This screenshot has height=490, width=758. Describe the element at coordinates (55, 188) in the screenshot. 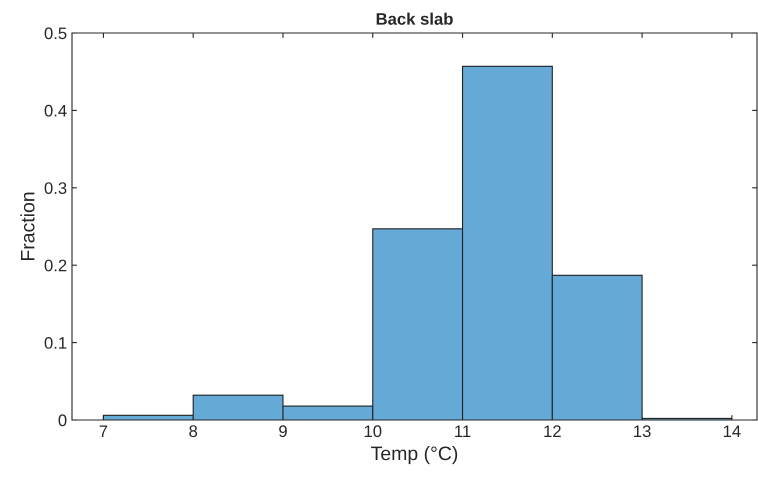

I see `y-tick-label: 0.3` at that location.